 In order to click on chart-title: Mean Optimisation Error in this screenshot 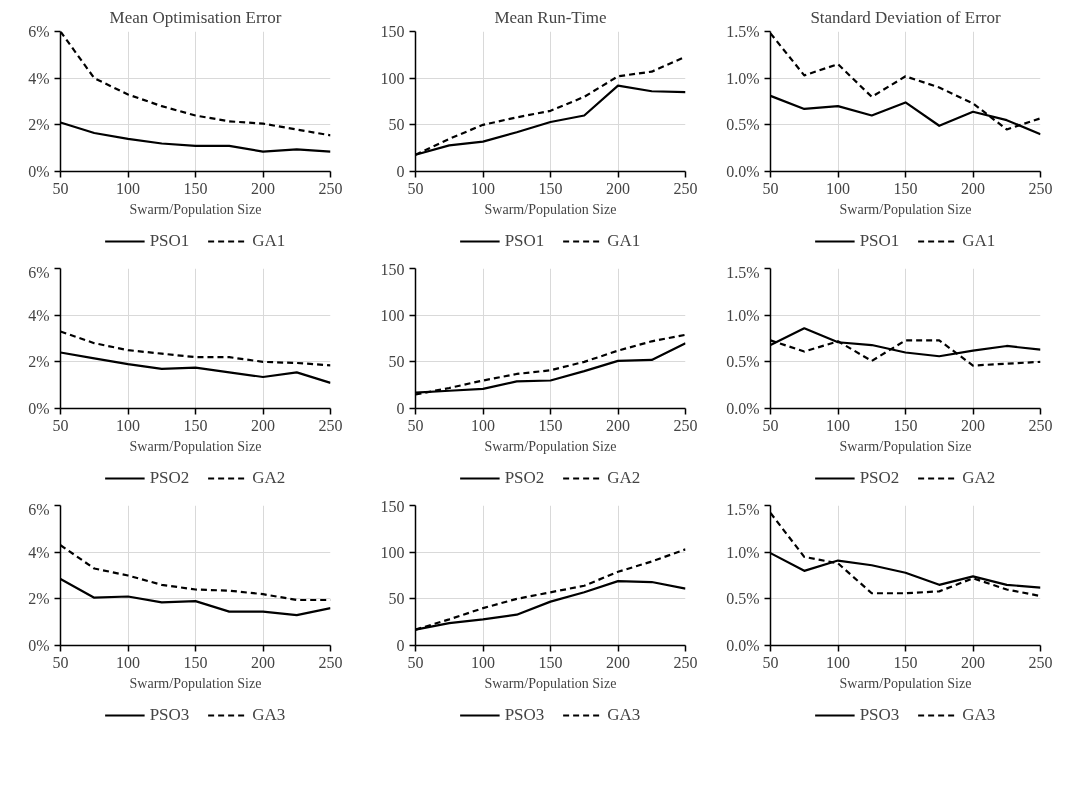, I will do `click(195, 17)`.